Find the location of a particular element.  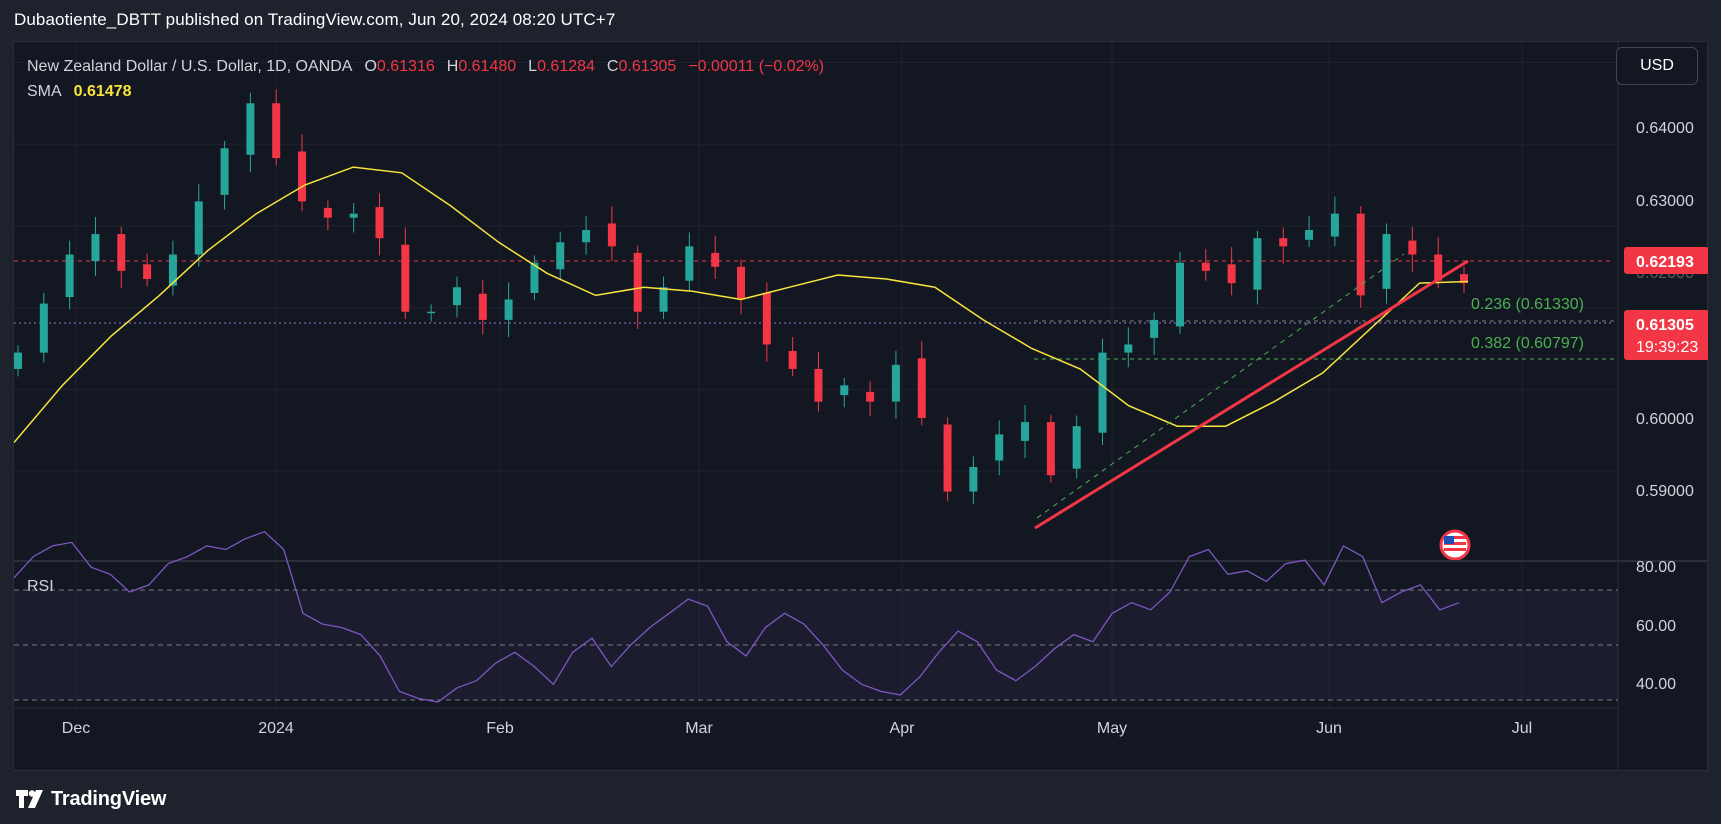

x-tick-label: Apr is located at coordinates (903, 728).